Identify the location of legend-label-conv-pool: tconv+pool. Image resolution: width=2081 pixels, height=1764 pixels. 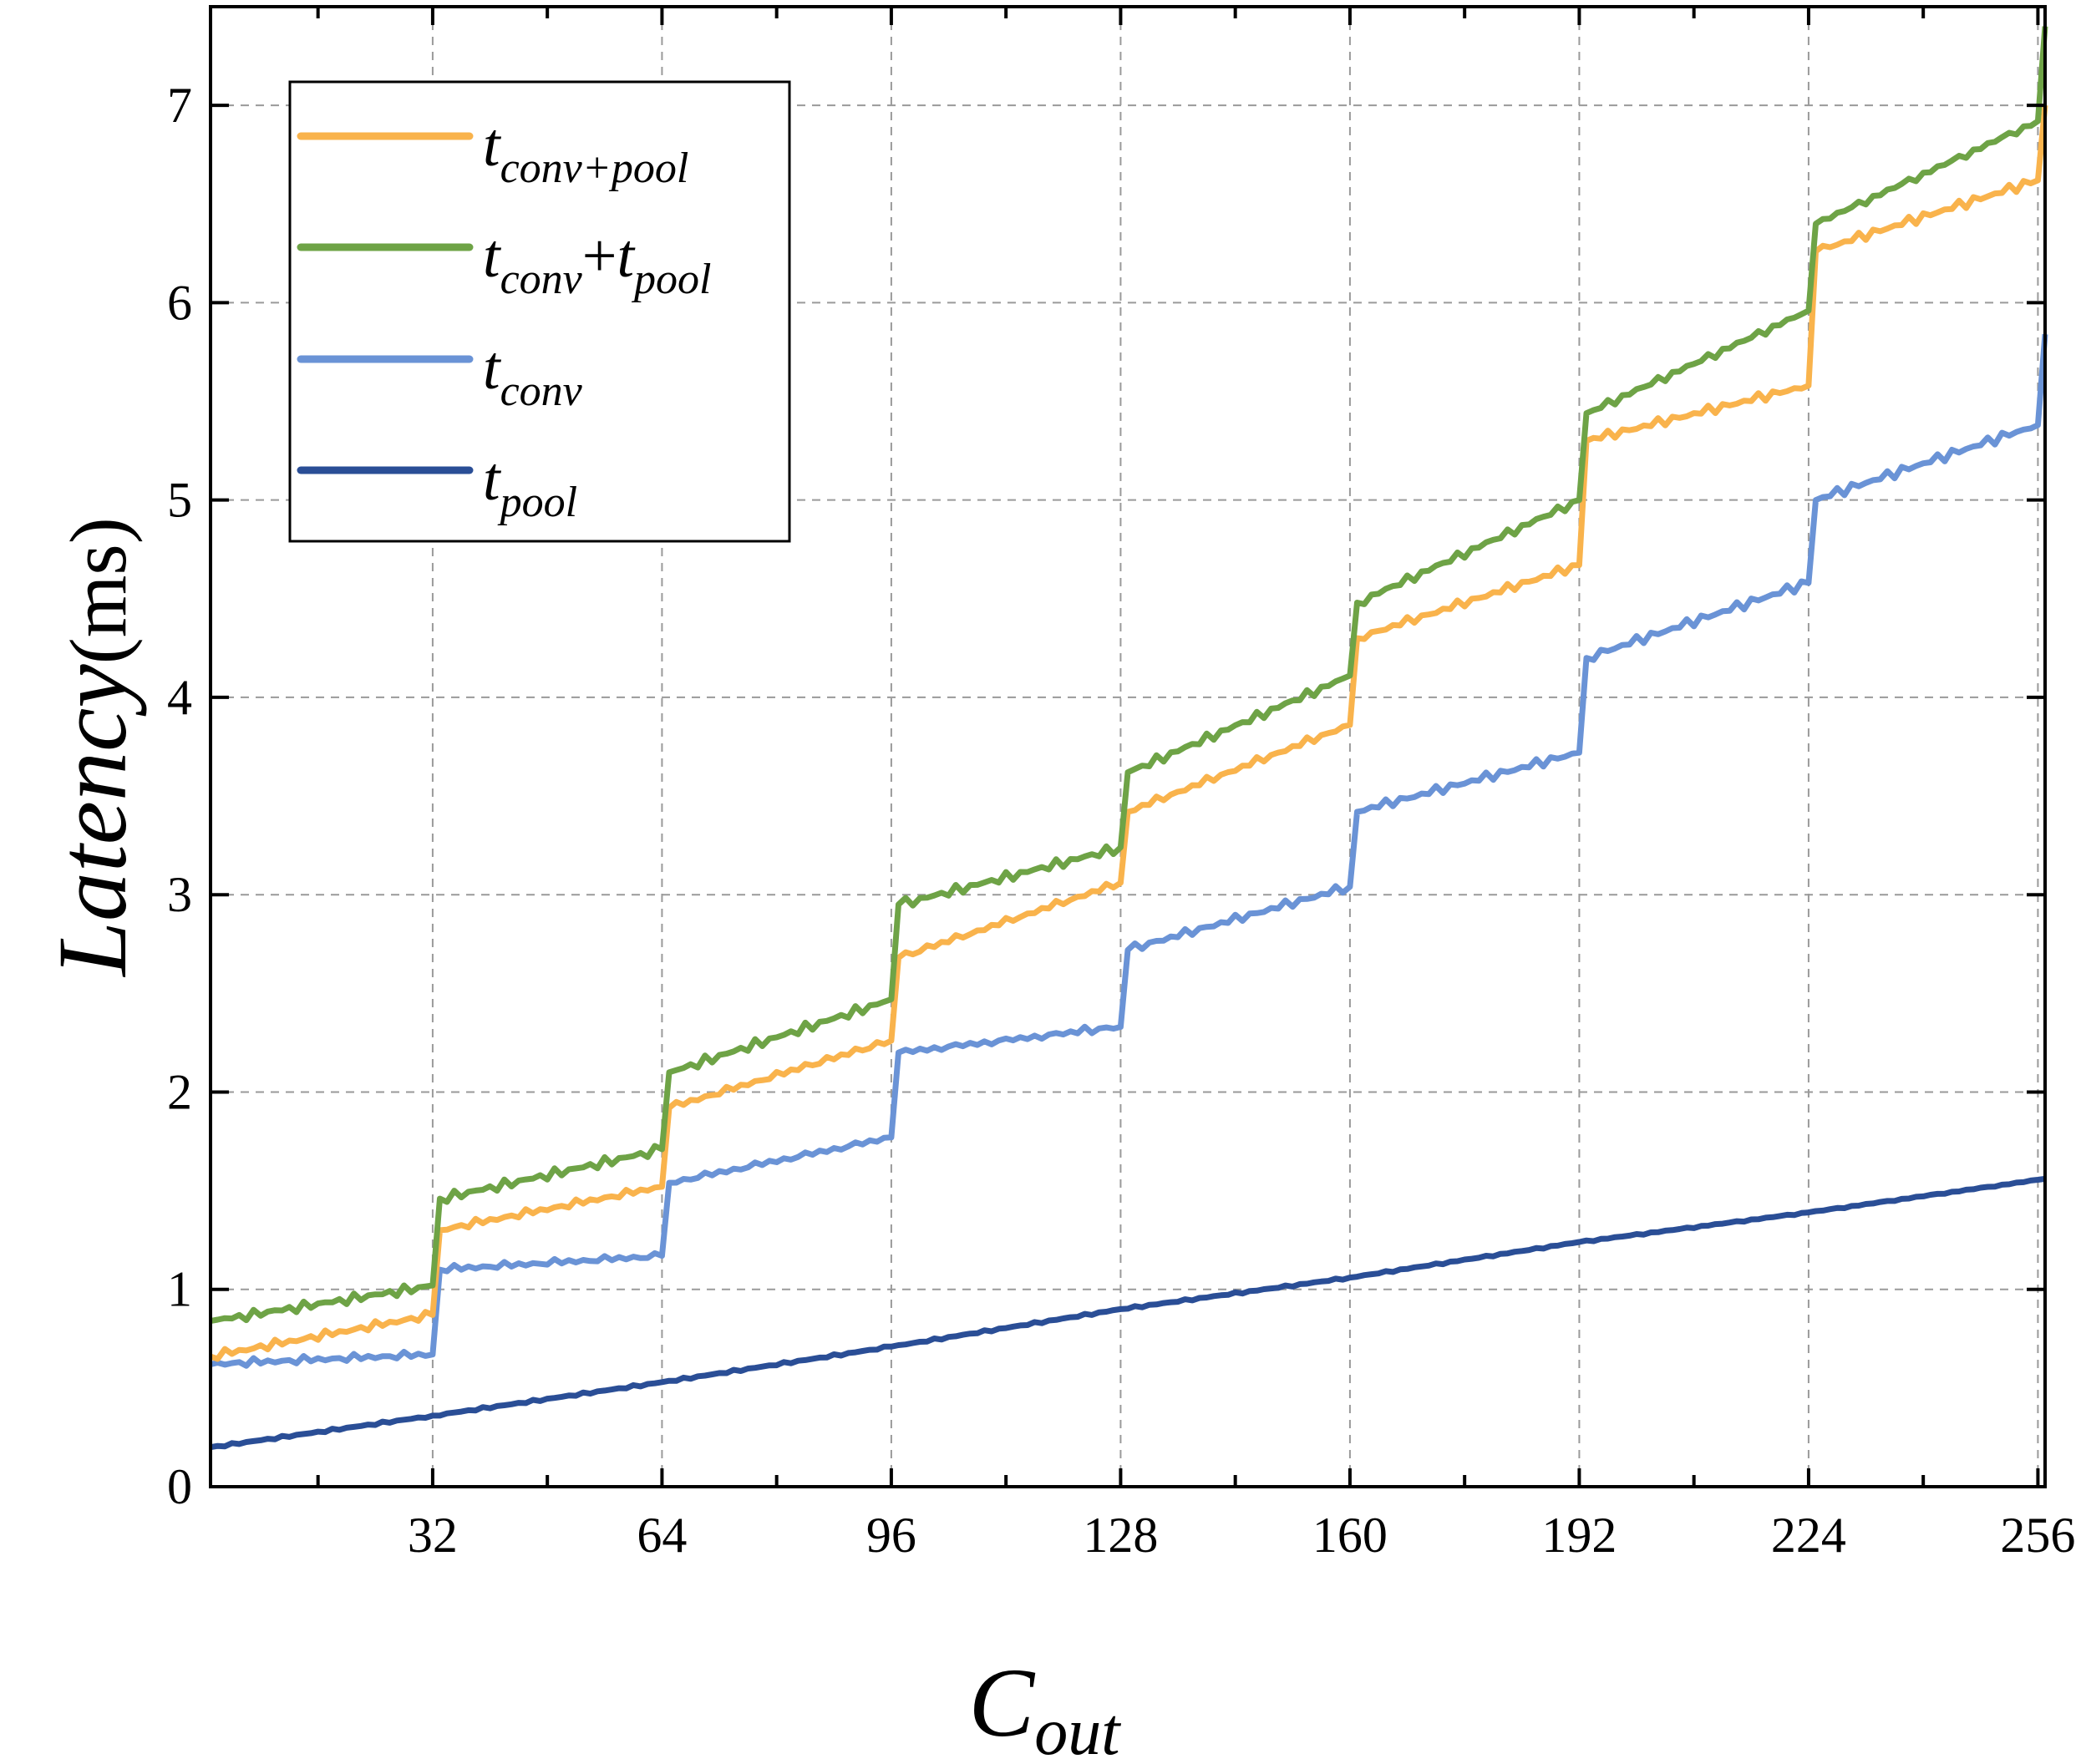
(585, 151).